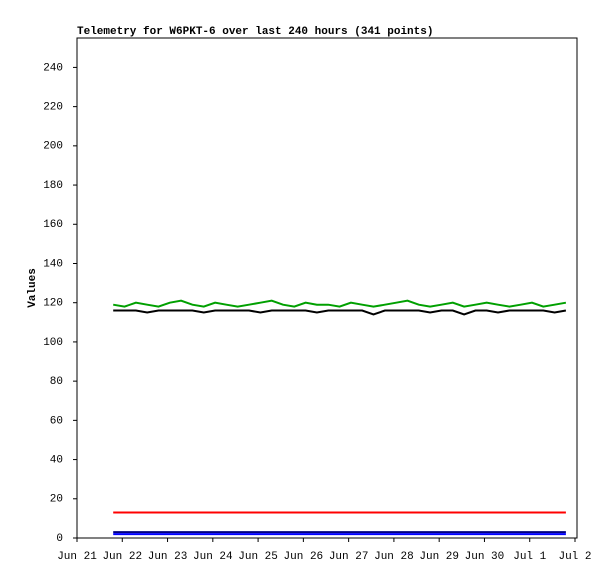 The image size is (615, 579). What do you see at coordinates (53, 225) in the screenshot?
I see `y-tick-label: 160` at bounding box center [53, 225].